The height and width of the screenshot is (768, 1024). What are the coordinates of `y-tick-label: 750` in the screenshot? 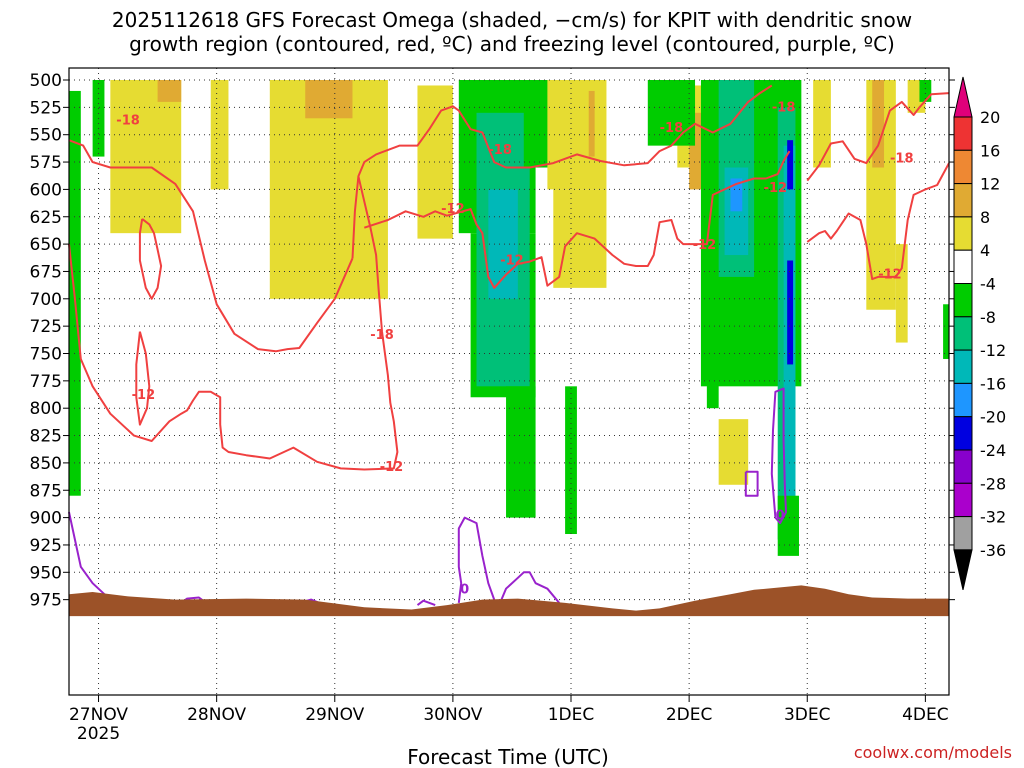 It's located at (46, 355).